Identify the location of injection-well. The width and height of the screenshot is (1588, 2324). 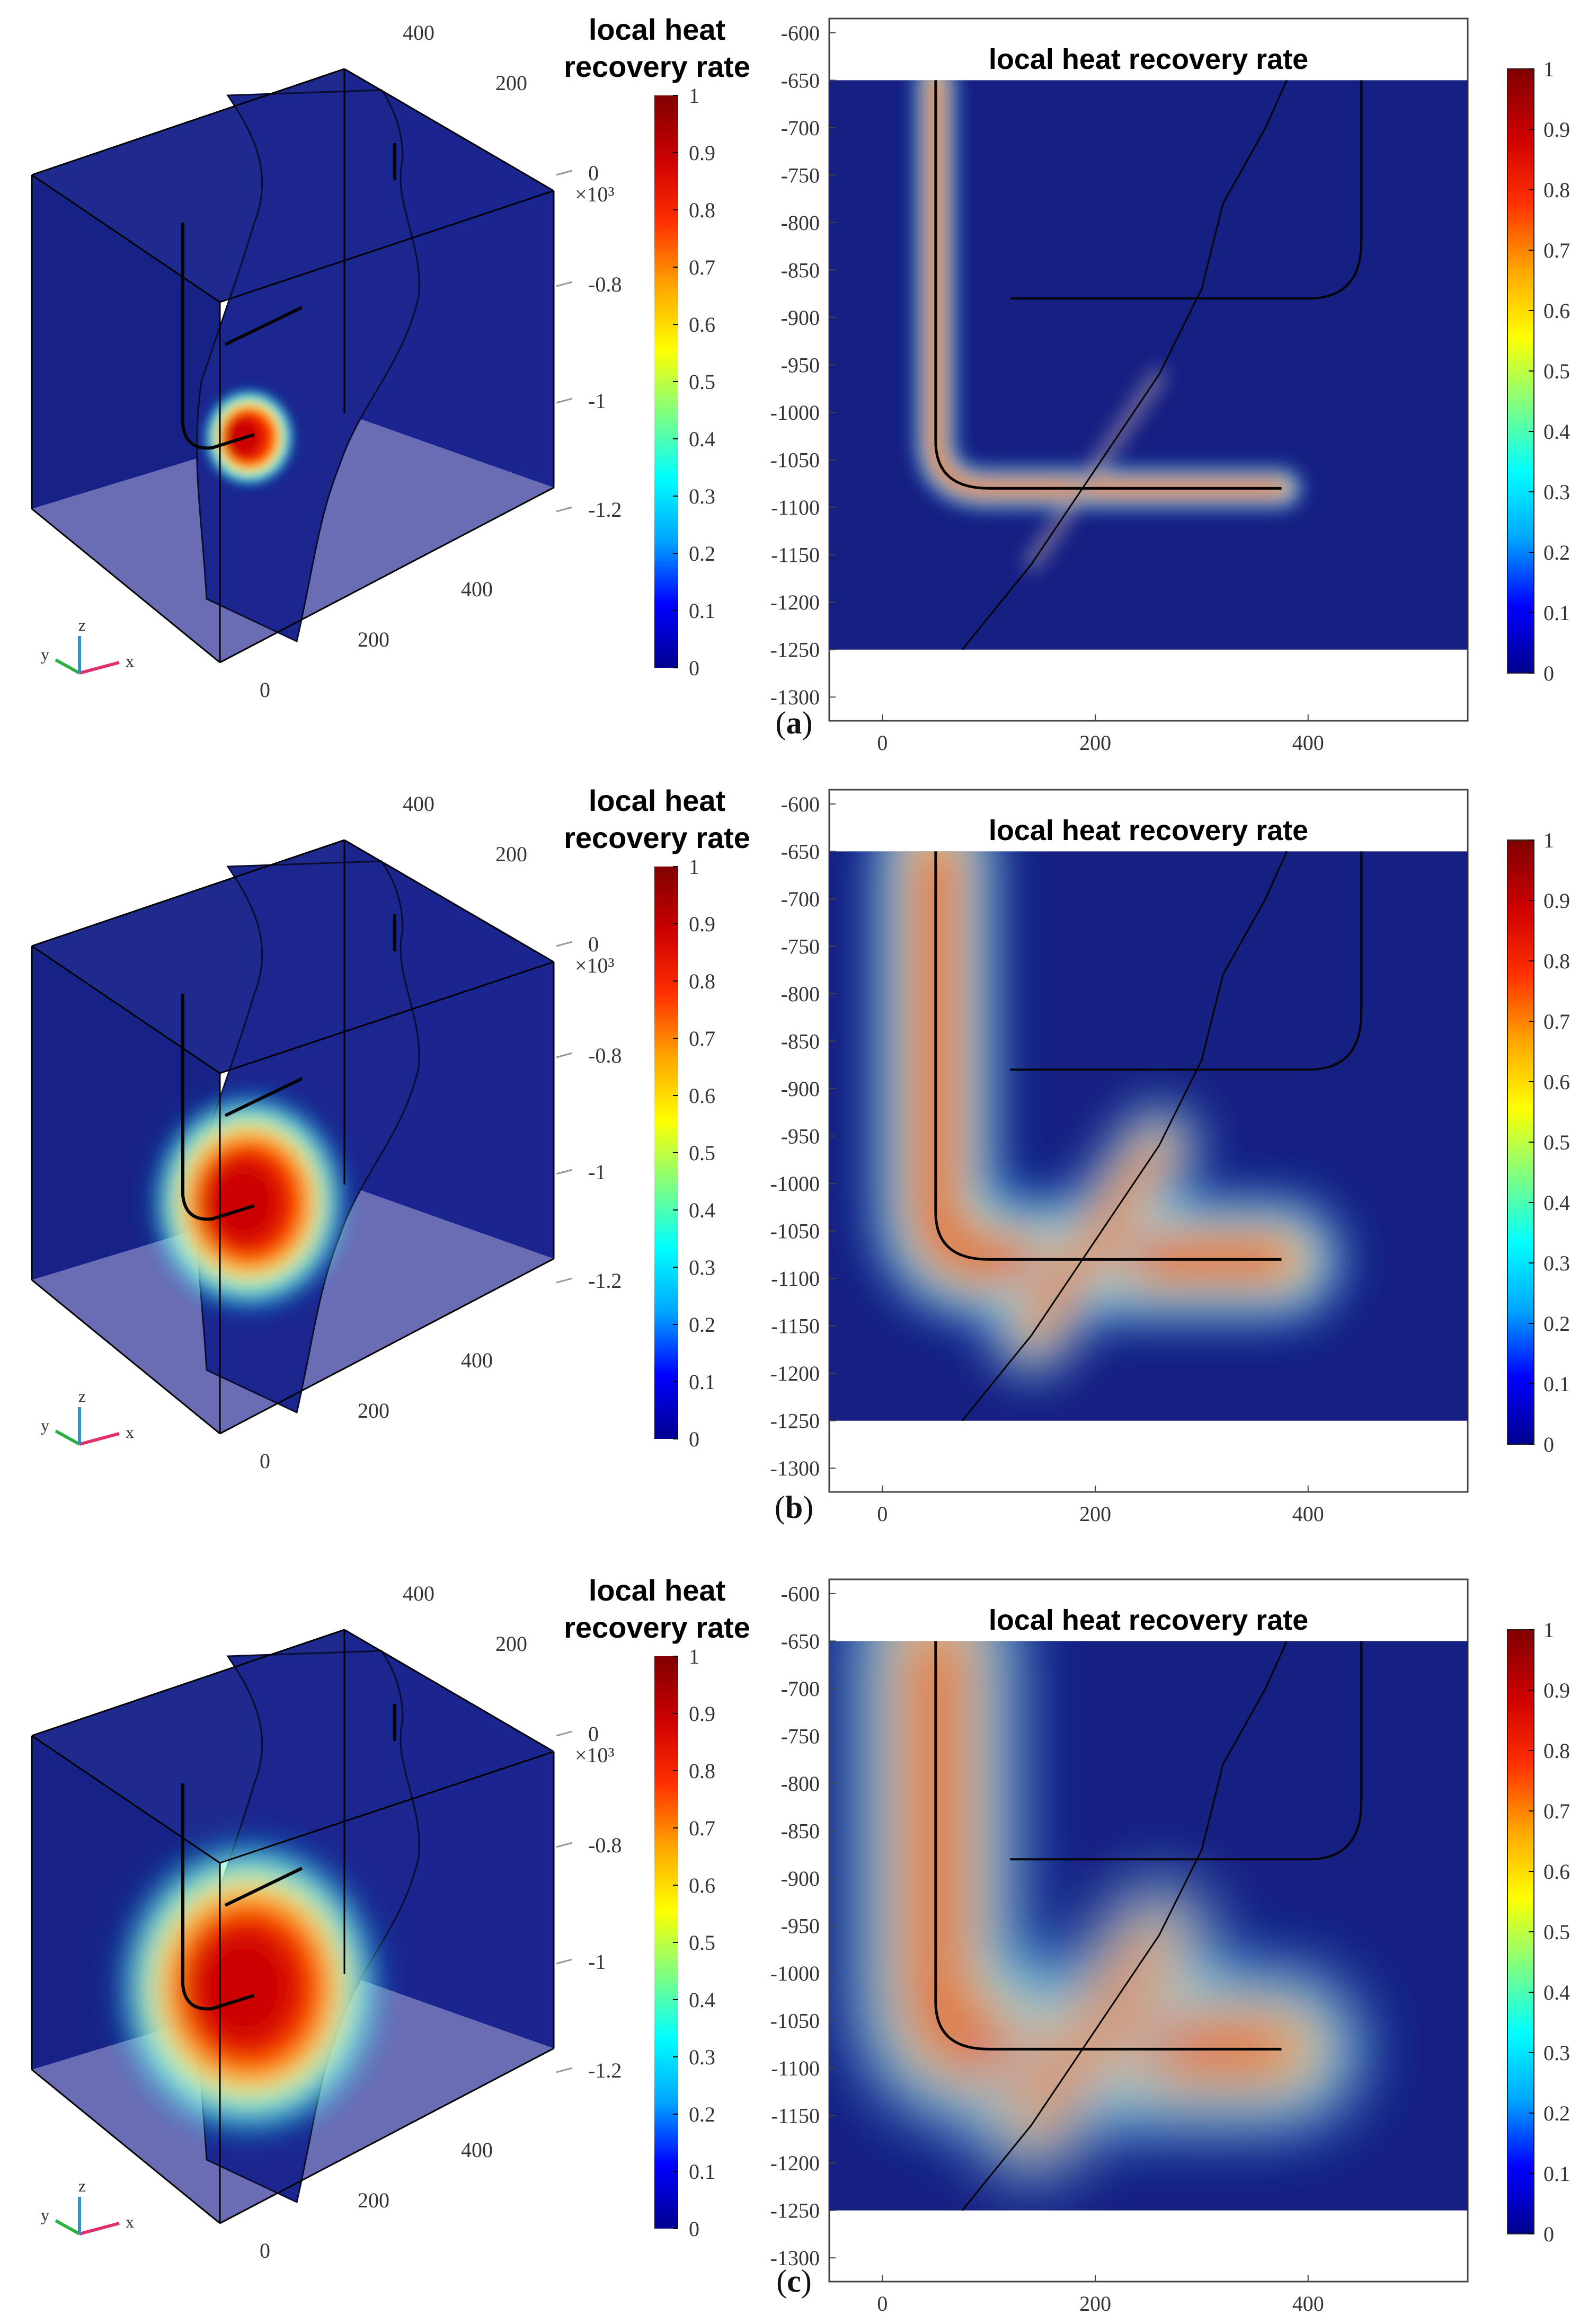
(1108, 1056).